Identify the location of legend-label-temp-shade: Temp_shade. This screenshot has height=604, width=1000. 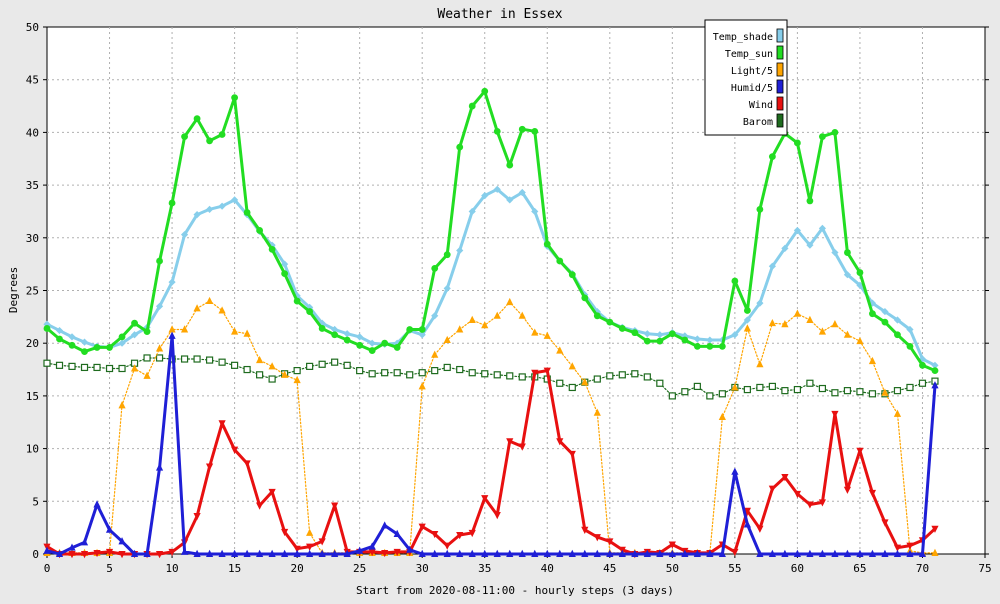
(743, 37).